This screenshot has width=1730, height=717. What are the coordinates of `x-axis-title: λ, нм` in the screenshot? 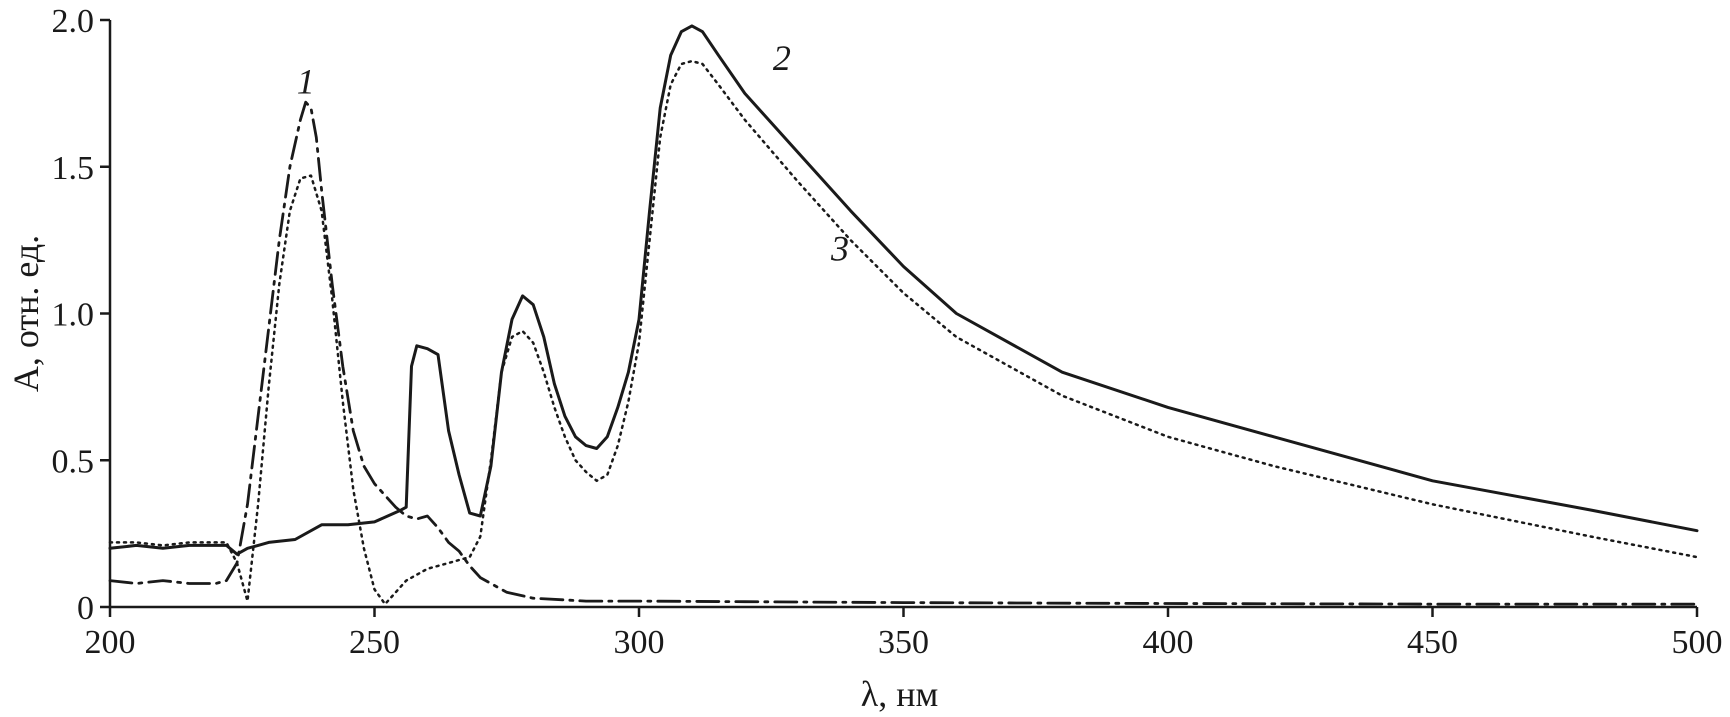 It's located at (900, 694).